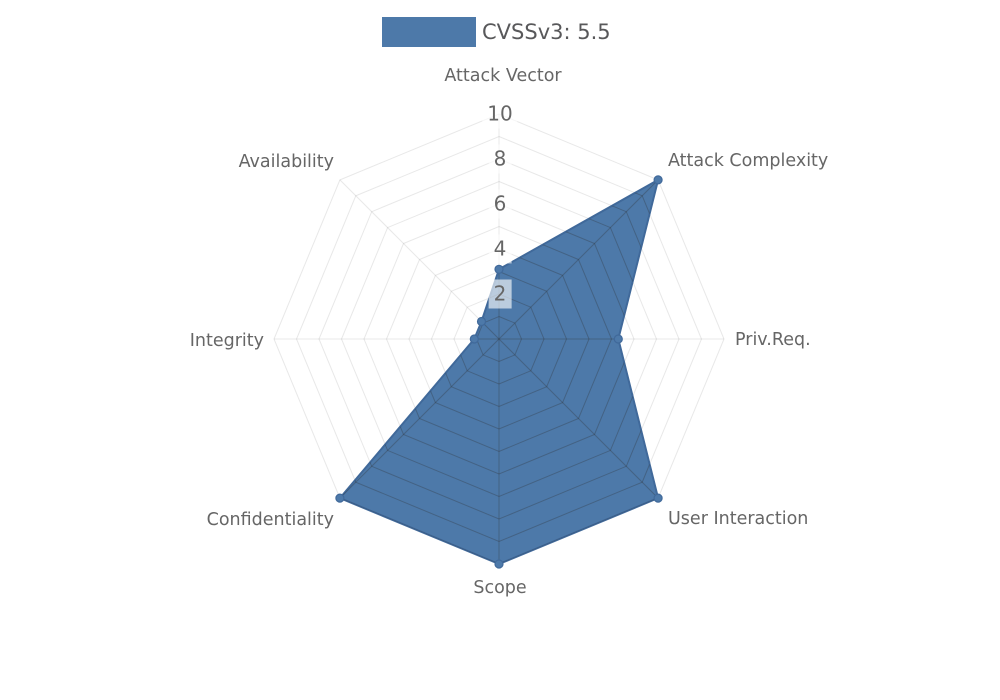  What do you see at coordinates (500, 114) in the screenshot?
I see `radial-tick-10: 10` at bounding box center [500, 114].